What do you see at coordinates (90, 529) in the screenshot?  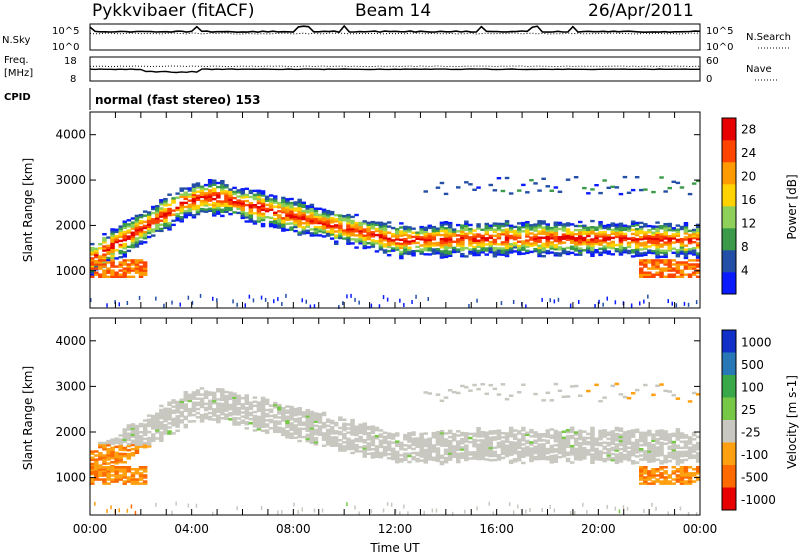 I see `x-tick-label: 00:00` at bounding box center [90, 529].